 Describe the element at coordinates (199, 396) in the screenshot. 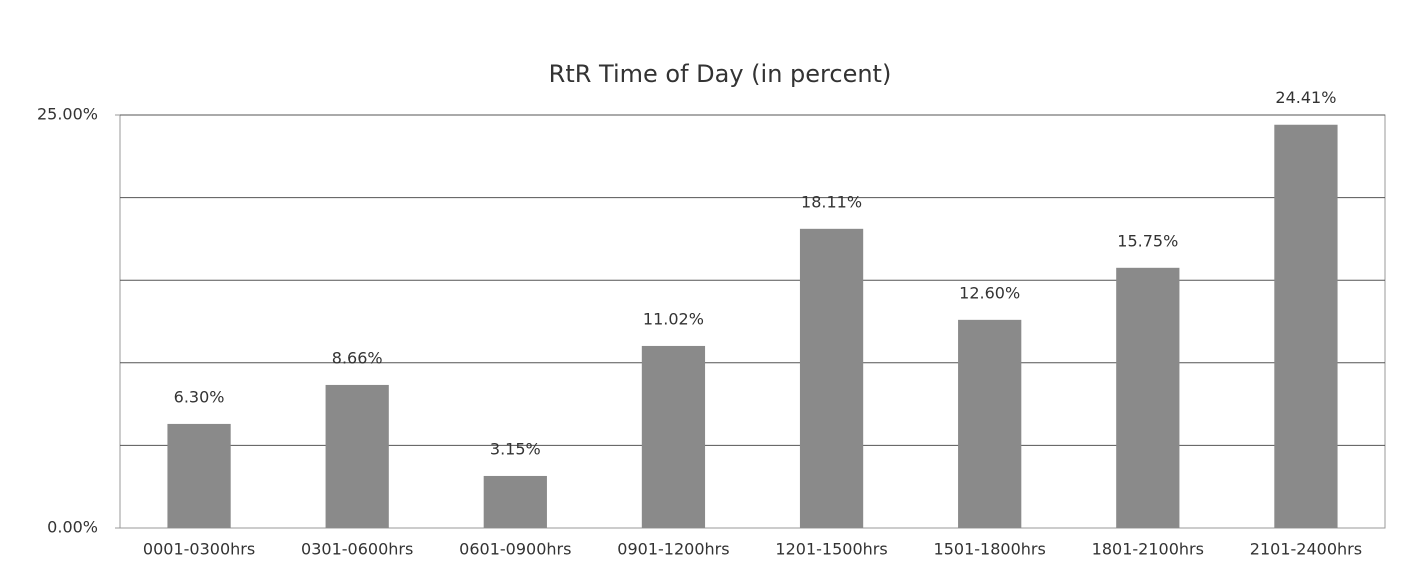

I see `data-label: 6.30%` at that location.